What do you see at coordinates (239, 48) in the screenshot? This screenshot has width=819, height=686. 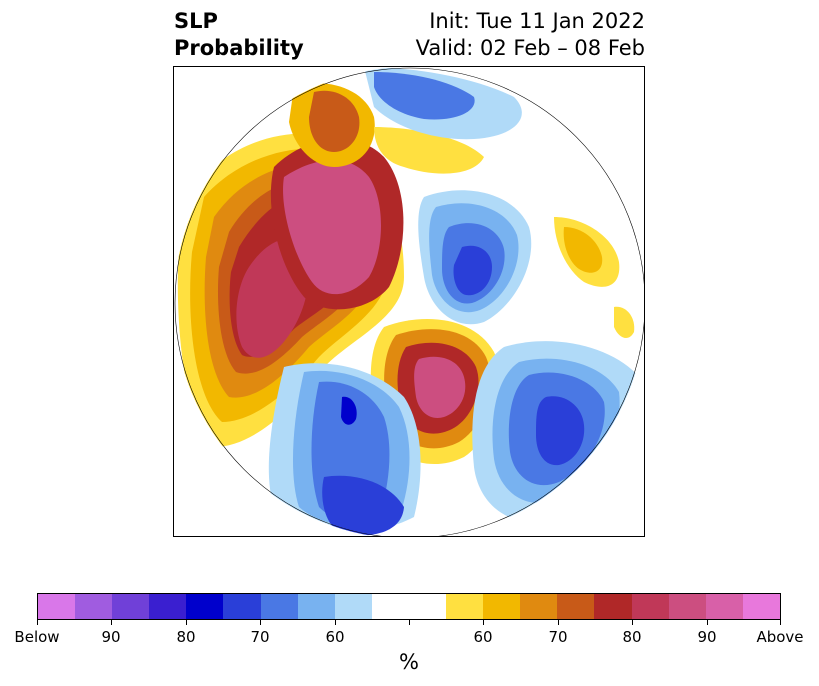 I see `title-type: Probability` at bounding box center [239, 48].